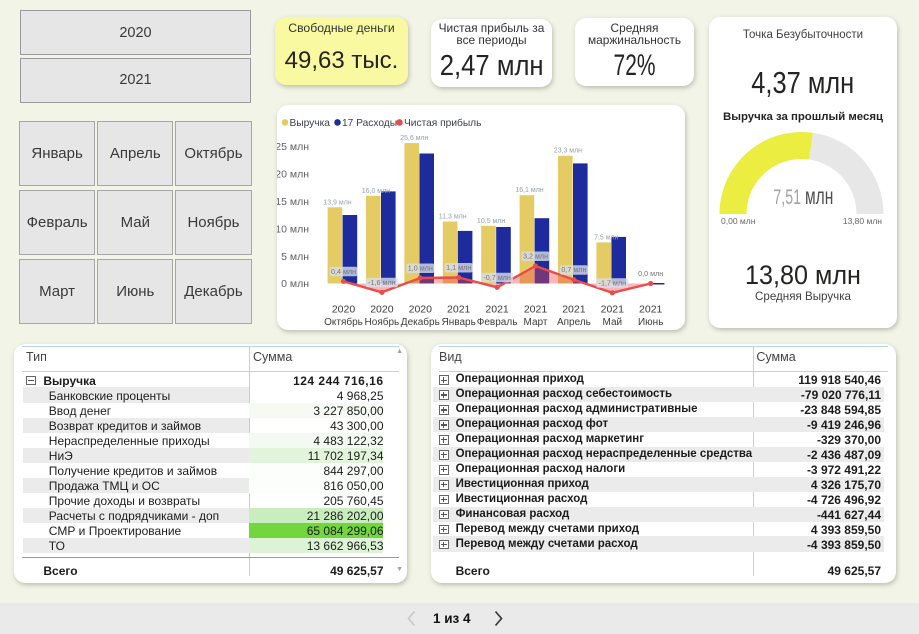  Describe the element at coordinates (293, 147) in the screenshot. I see `svg-text: 25 млн` at that location.